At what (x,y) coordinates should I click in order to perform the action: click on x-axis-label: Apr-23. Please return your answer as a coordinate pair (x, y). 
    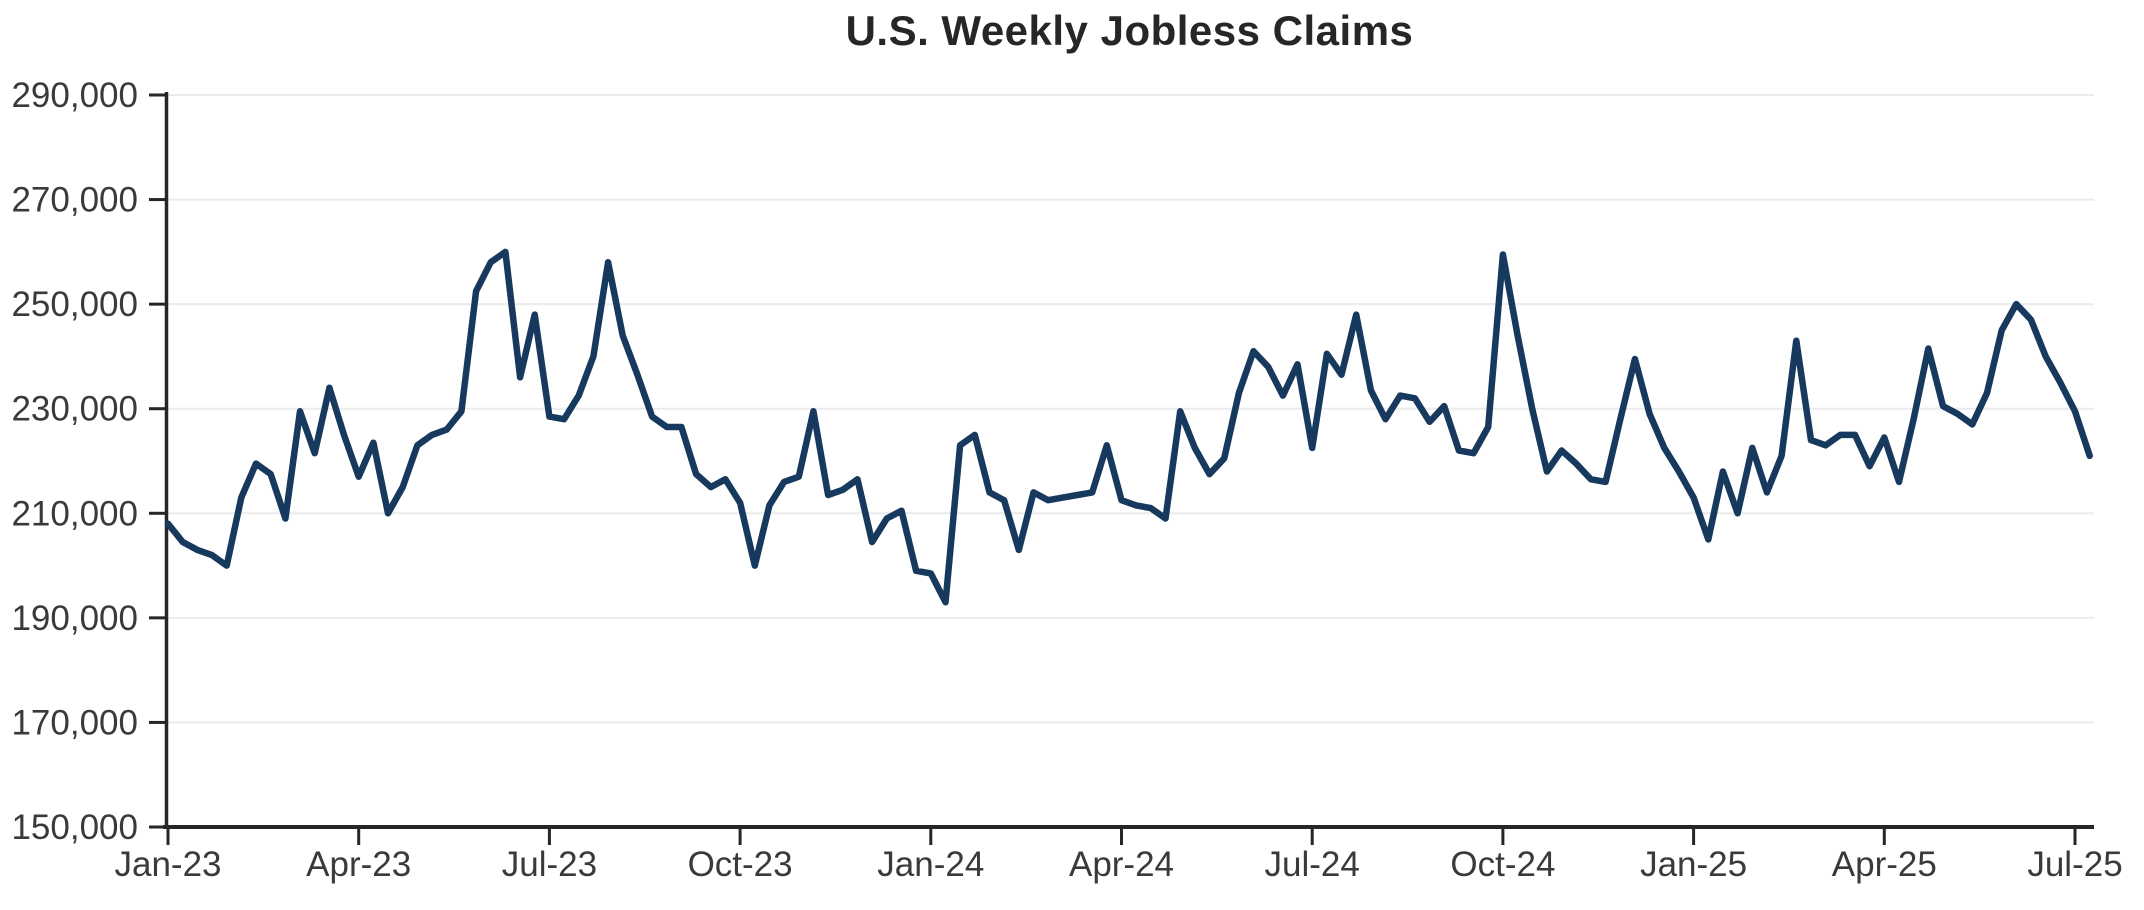
    Looking at the image, I should click on (358, 864).